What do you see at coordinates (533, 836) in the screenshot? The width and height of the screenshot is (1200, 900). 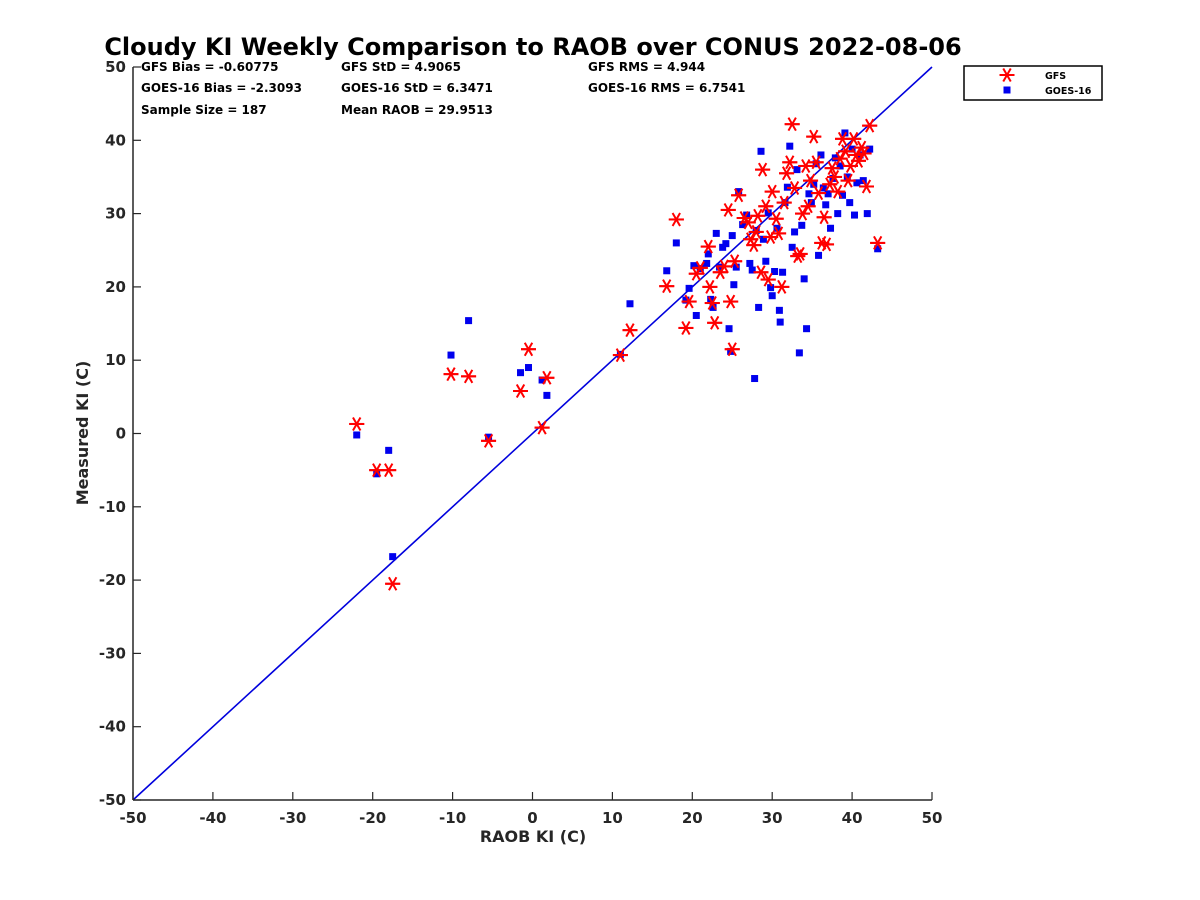 I see `x-axis-label: RAOB KI (C)` at bounding box center [533, 836].